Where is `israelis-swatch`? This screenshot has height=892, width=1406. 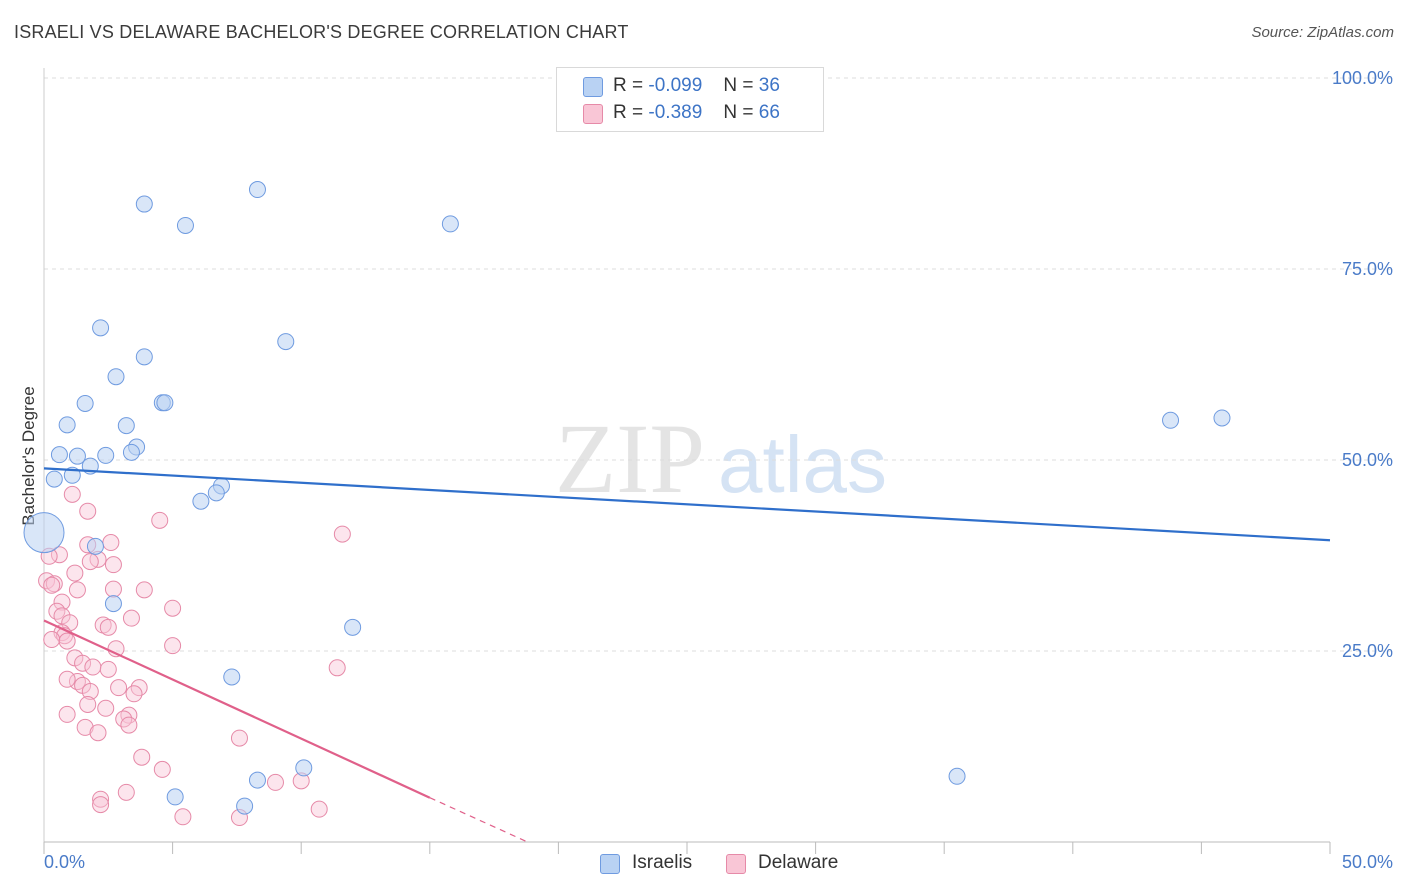 israelis-swatch is located at coordinates (593, 87).